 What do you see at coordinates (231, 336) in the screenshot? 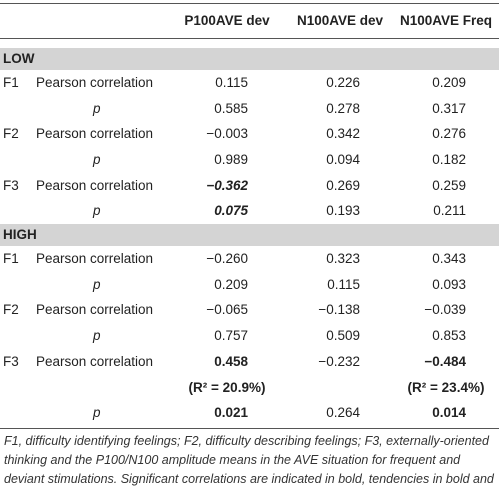
I see `cell-value: 0.757` at bounding box center [231, 336].